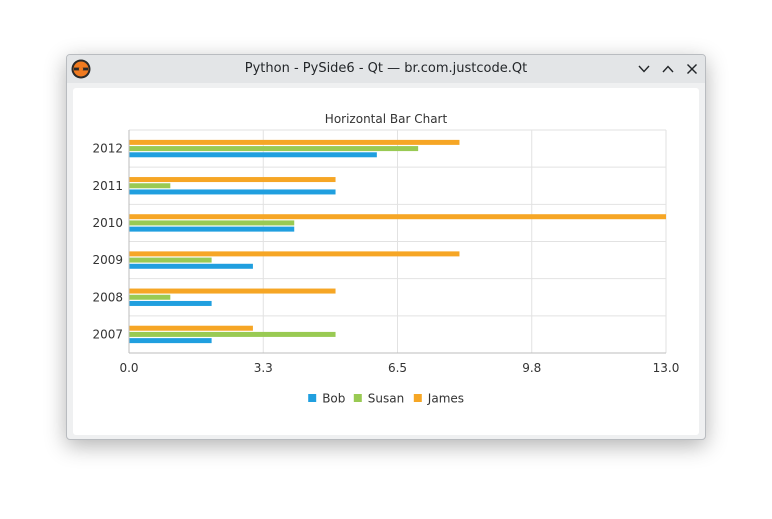  Describe the element at coordinates (170, 303) in the screenshot. I see `bar-bob-2008` at that location.